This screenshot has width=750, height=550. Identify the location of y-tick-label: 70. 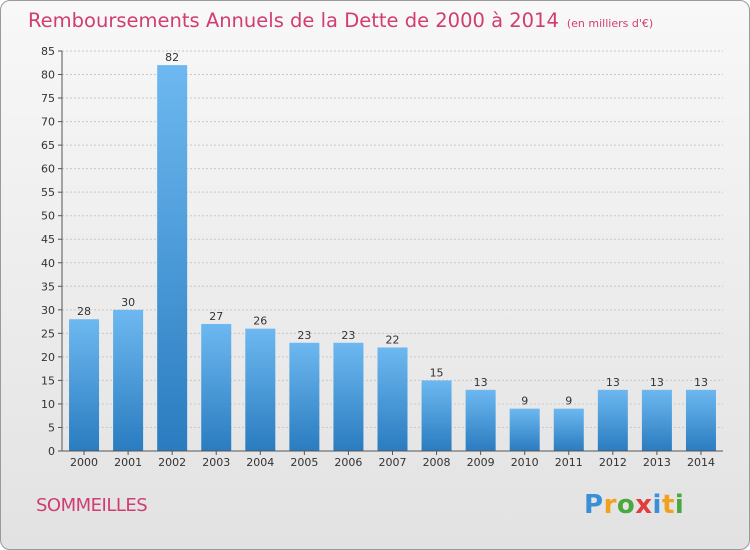
(48, 122).